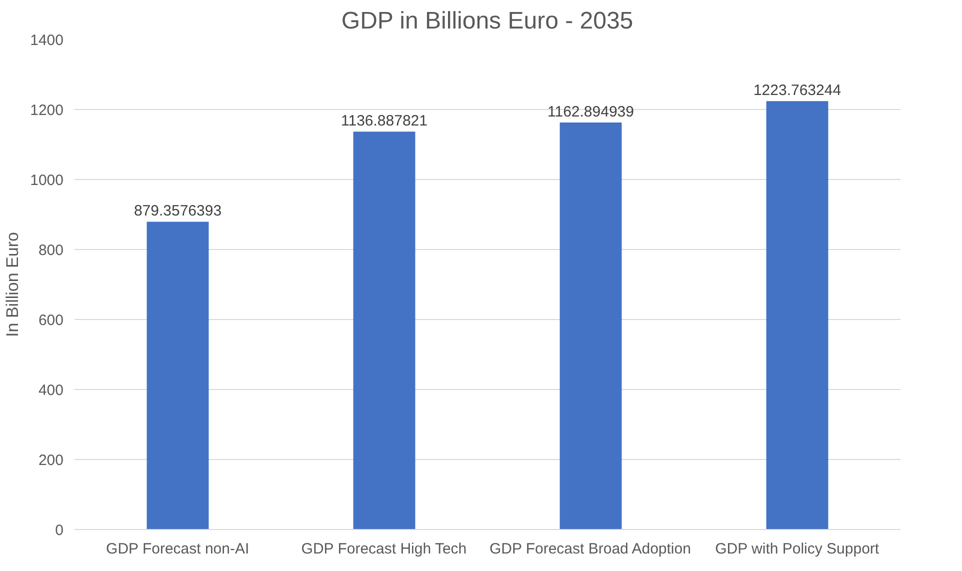 The height and width of the screenshot is (571, 962). Describe the element at coordinates (51, 250) in the screenshot. I see `y-tick-label: 800` at that location.